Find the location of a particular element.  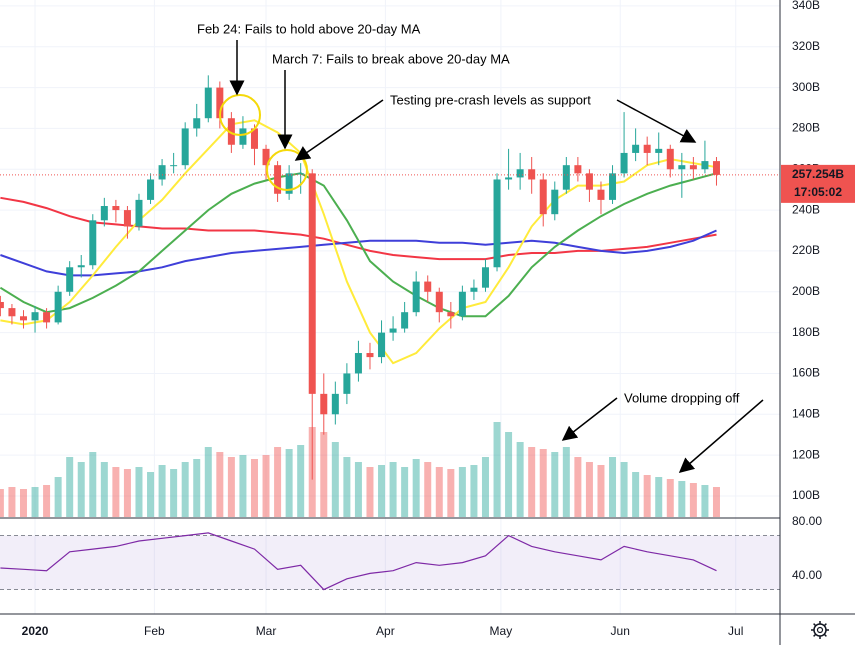

highlight-circle is located at coordinates (287, 170).